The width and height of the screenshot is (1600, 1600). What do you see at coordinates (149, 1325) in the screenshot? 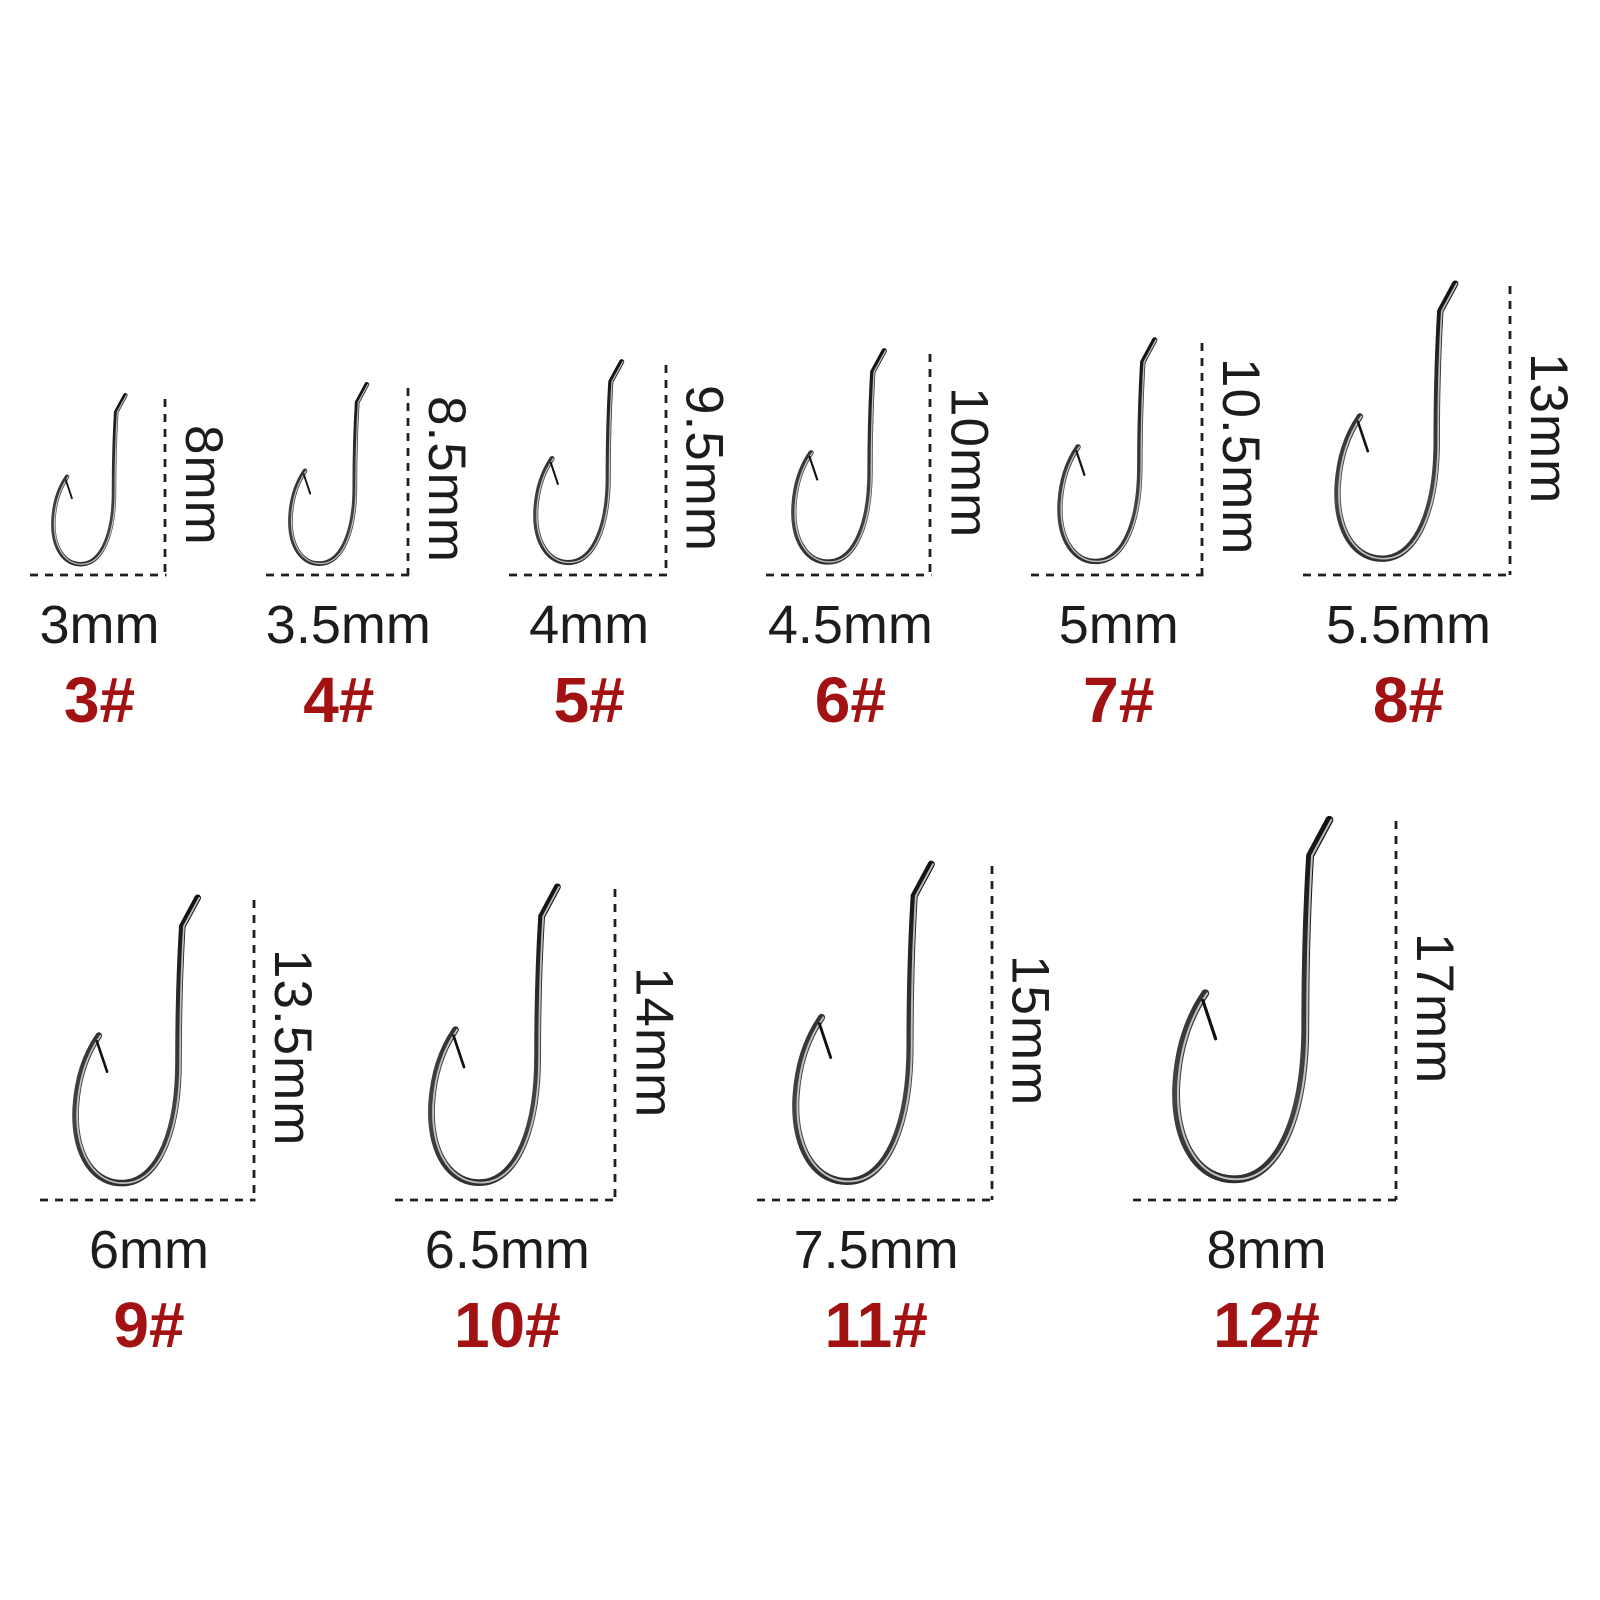
I see `hook-number-label: 9#` at bounding box center [149, 1325].